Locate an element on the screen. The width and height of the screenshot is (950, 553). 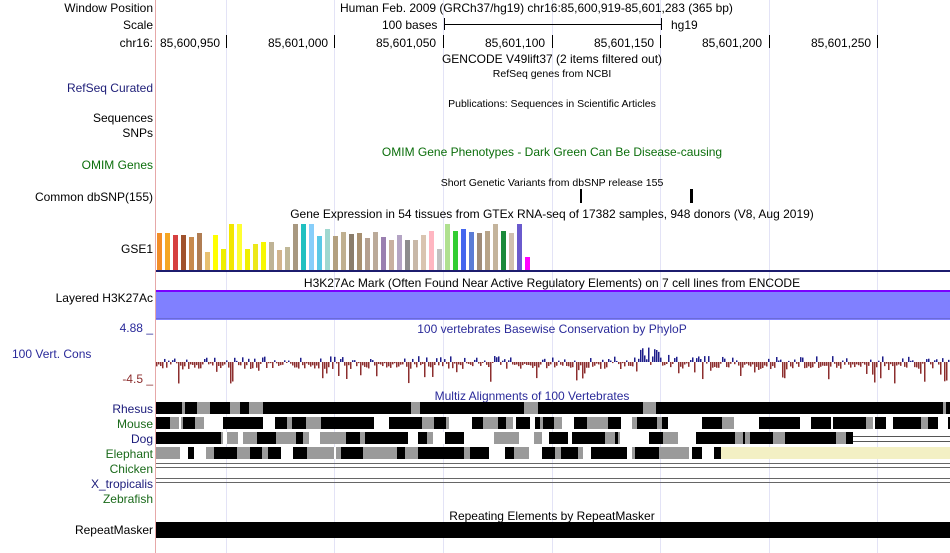
gtex-bars is located at coordinates (347, 246).